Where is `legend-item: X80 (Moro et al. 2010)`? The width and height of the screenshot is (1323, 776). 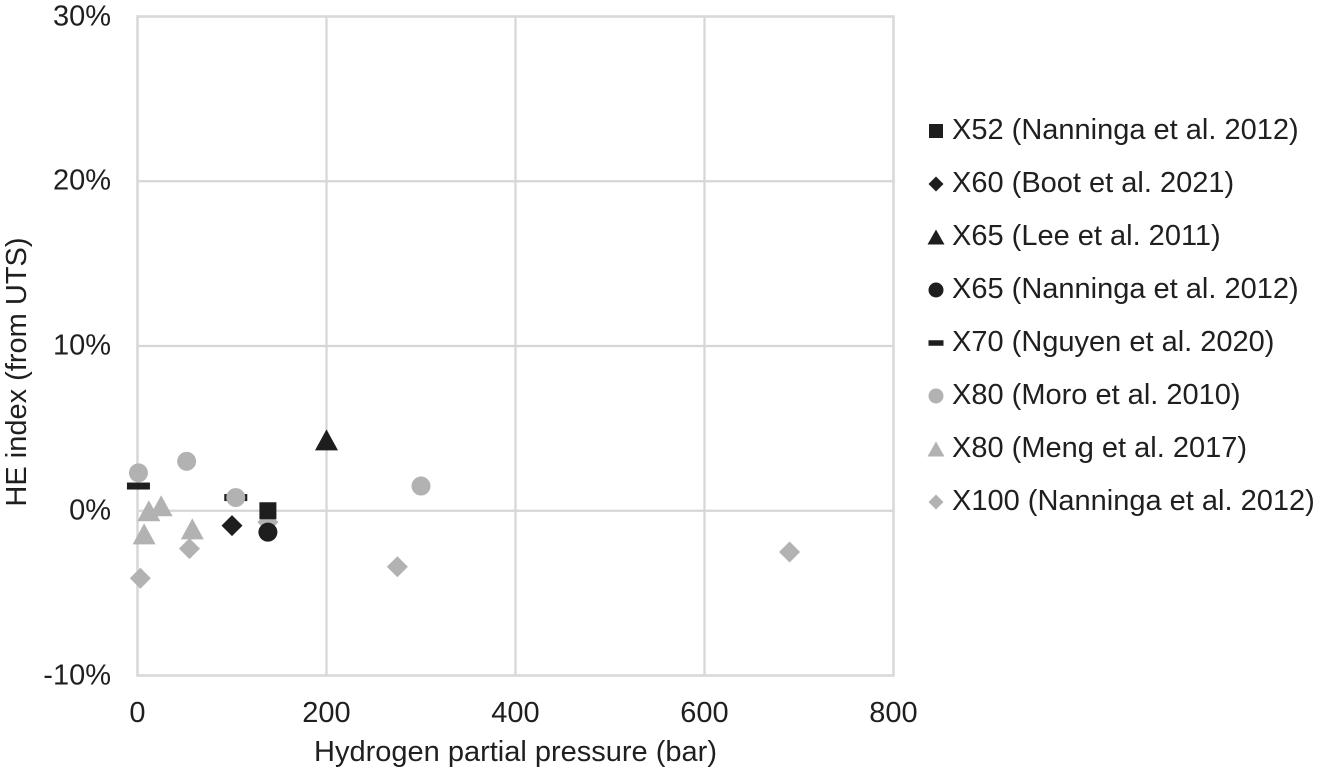 legend-item: X80 (Moro et al. 2010) is located at coordinates (1120, 395).